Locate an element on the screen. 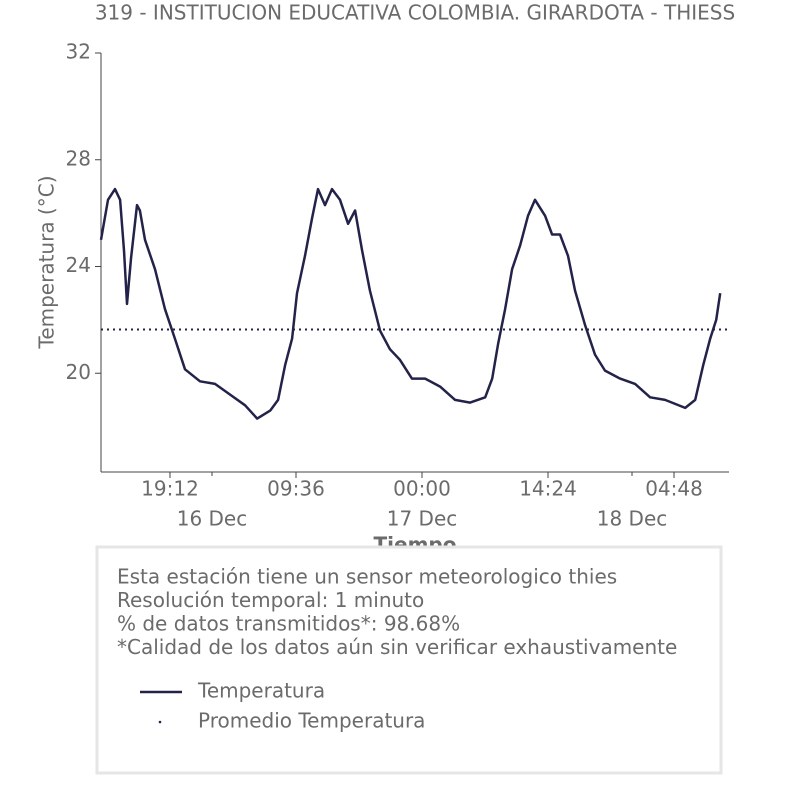  legend-label: Promedio Temperatura is located at coordinates (311, 721).